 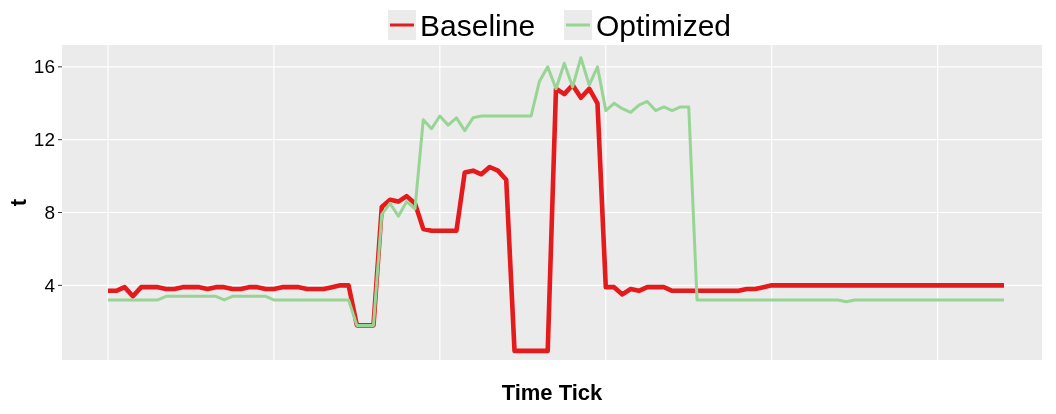 What do you see at coordinates (44, 67) in the screenshot?
I see `y-tick-label: 16` at bounding box center [44, 67].